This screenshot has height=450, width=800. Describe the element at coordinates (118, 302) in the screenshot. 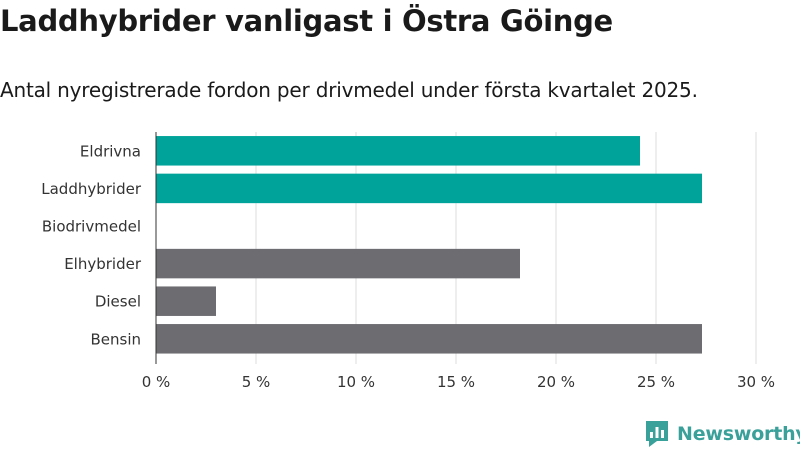

I see `category-label: Diesel` at that location.